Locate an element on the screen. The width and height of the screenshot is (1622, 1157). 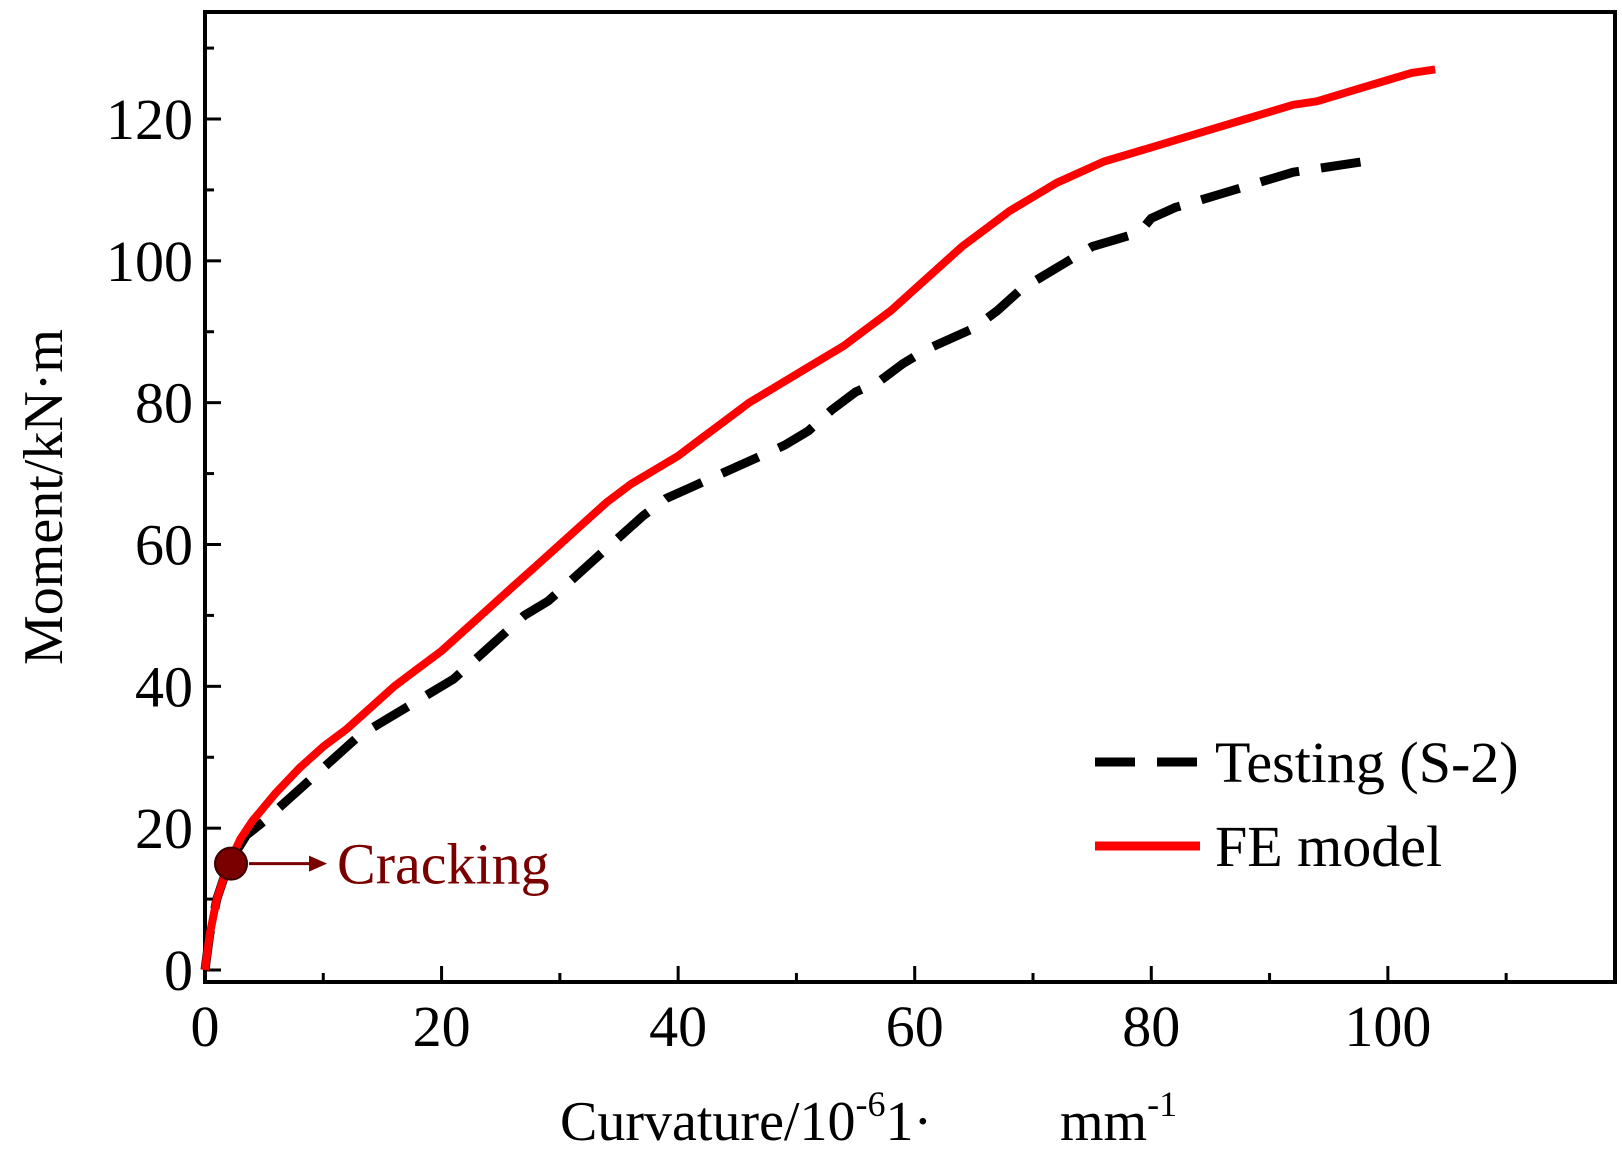
y-axis-ticks: 0 20 40 60 80 100 120 is located at coordinates (163, 524).